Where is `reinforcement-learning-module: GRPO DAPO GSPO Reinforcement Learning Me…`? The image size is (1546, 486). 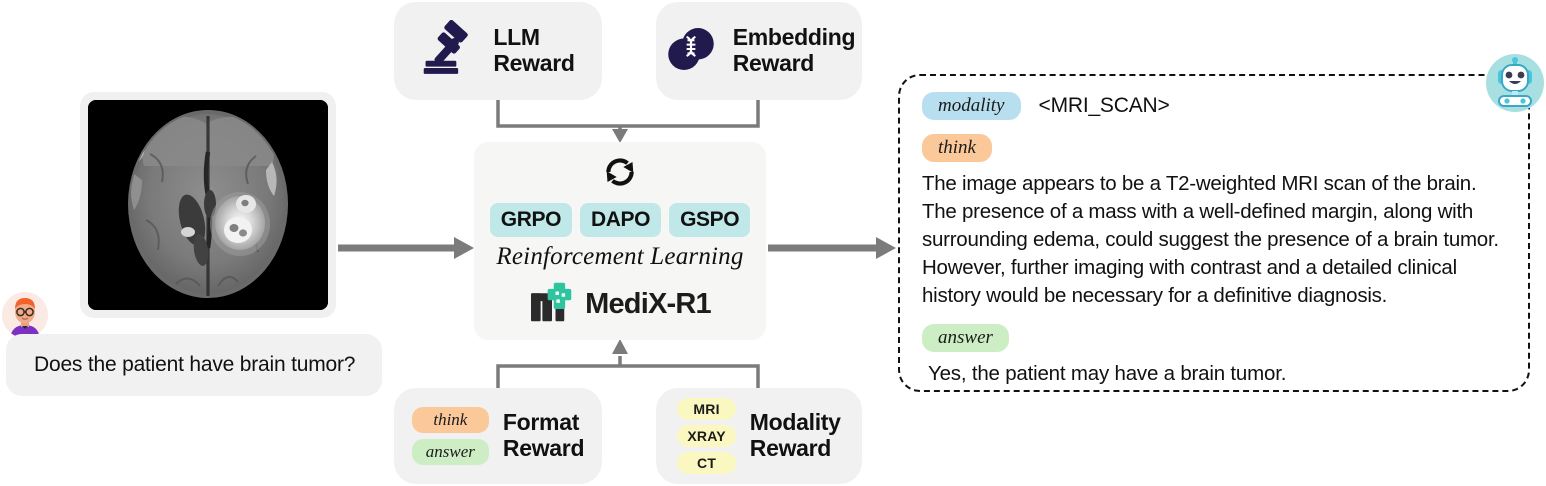
reinforcement-learning-module: GRPO DAPO GSPO Reinforcement Learning Me… is located at coordinates (620, 241).